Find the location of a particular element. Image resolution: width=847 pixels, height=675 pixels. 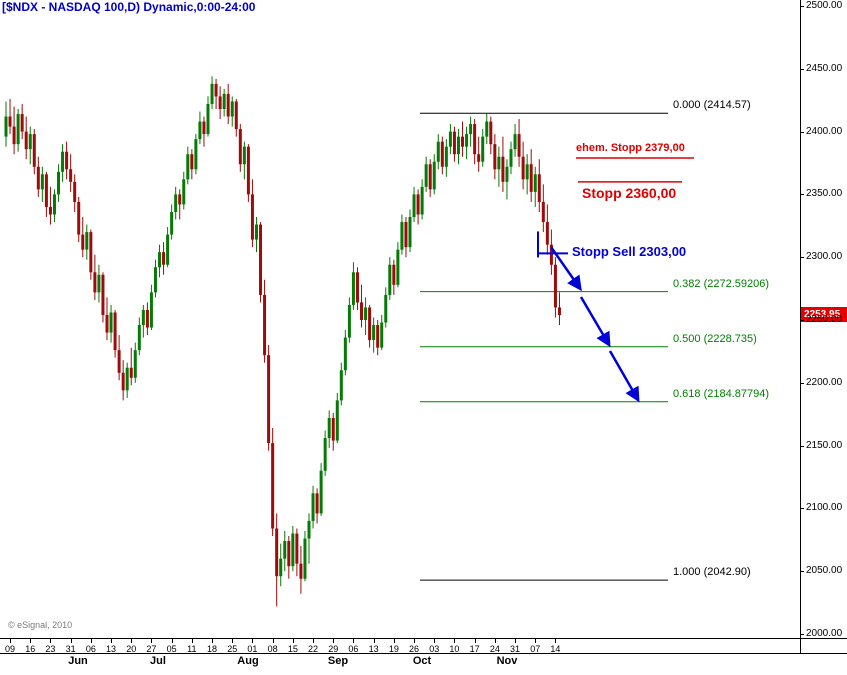

date-tick-label: 27 is located at coordinates (151, 649).